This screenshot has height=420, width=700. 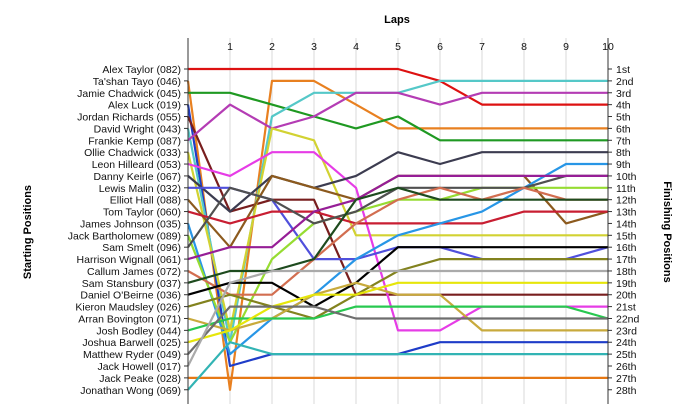 What do you see at coordinates (420, 47) in the screenshot?
I see `lap-tick-labels: 1 2 3 4 5 6 7 8 9 10` at bounding box center [420, 47].